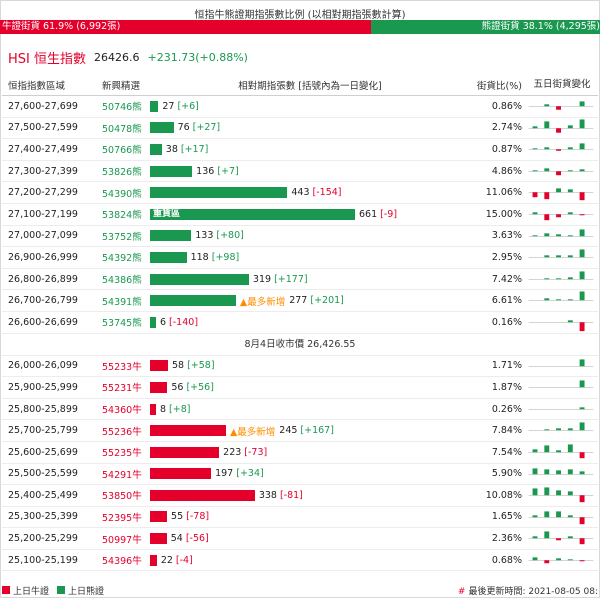 The height and width of the screenshot is (598, 600). I want to click on qty-change: [-9], so click(389, 214).